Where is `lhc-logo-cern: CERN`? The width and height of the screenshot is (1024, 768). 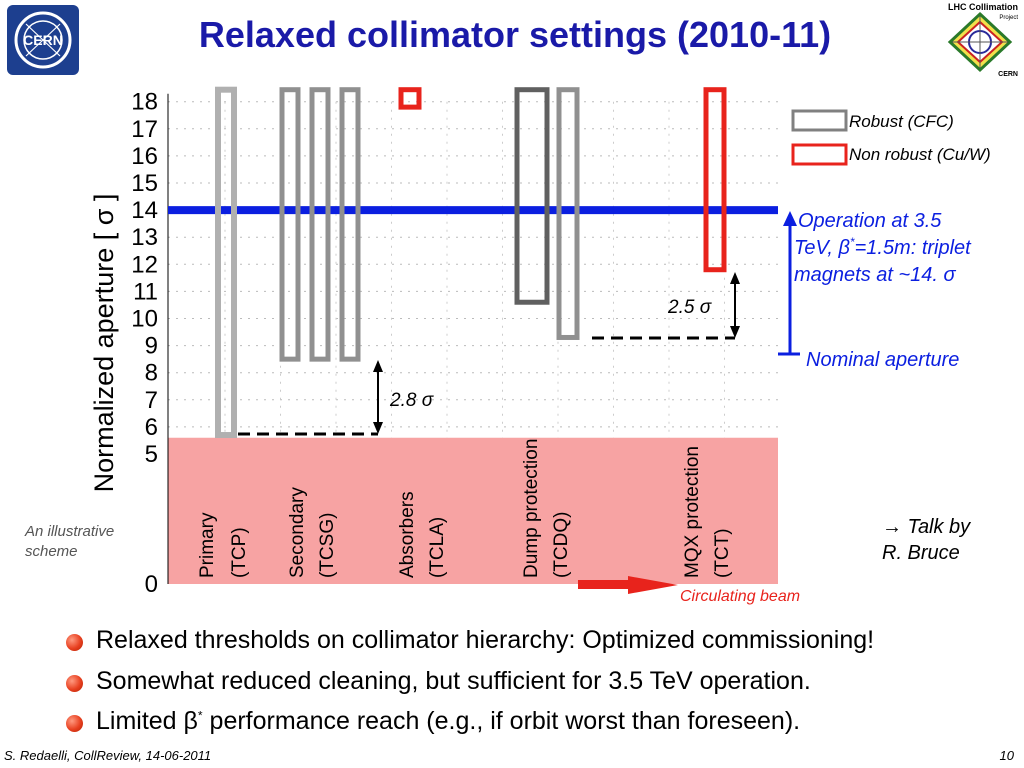 lhc-logo-cern: CERN is located at coordinates (1008, 74).